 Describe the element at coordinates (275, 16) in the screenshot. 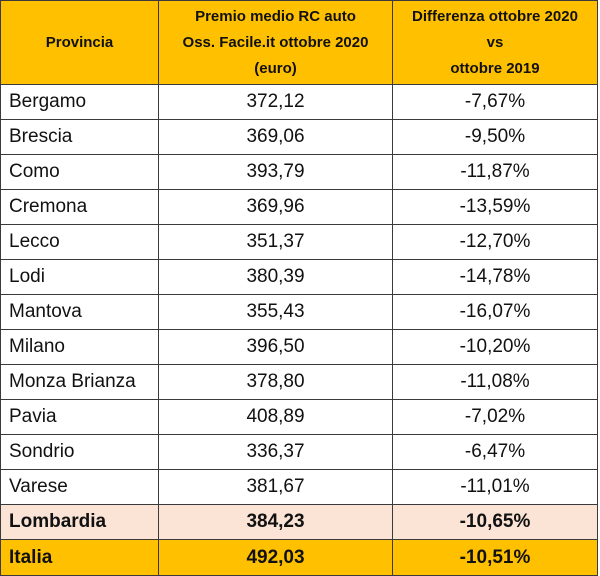

I see `header-premio-line1: Premio medio RC auto` at that location.